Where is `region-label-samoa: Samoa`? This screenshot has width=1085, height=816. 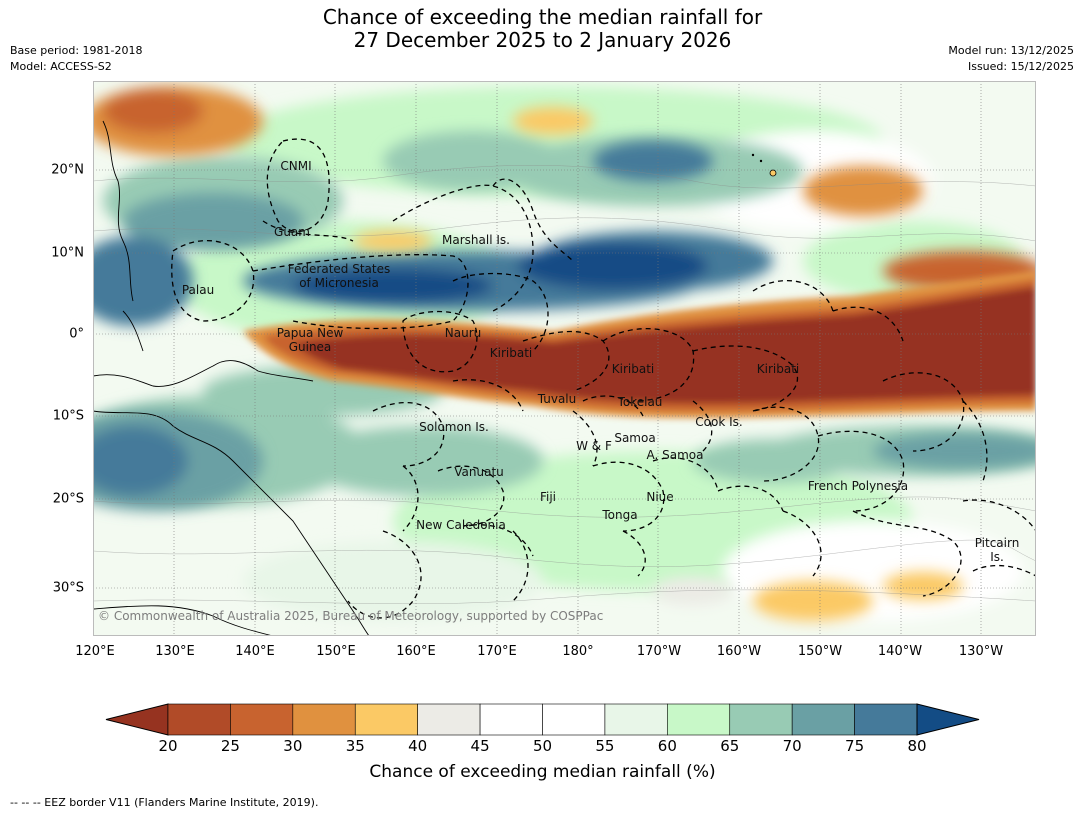
region-label-samoa: Samoa is located at coordinates (635, 438).